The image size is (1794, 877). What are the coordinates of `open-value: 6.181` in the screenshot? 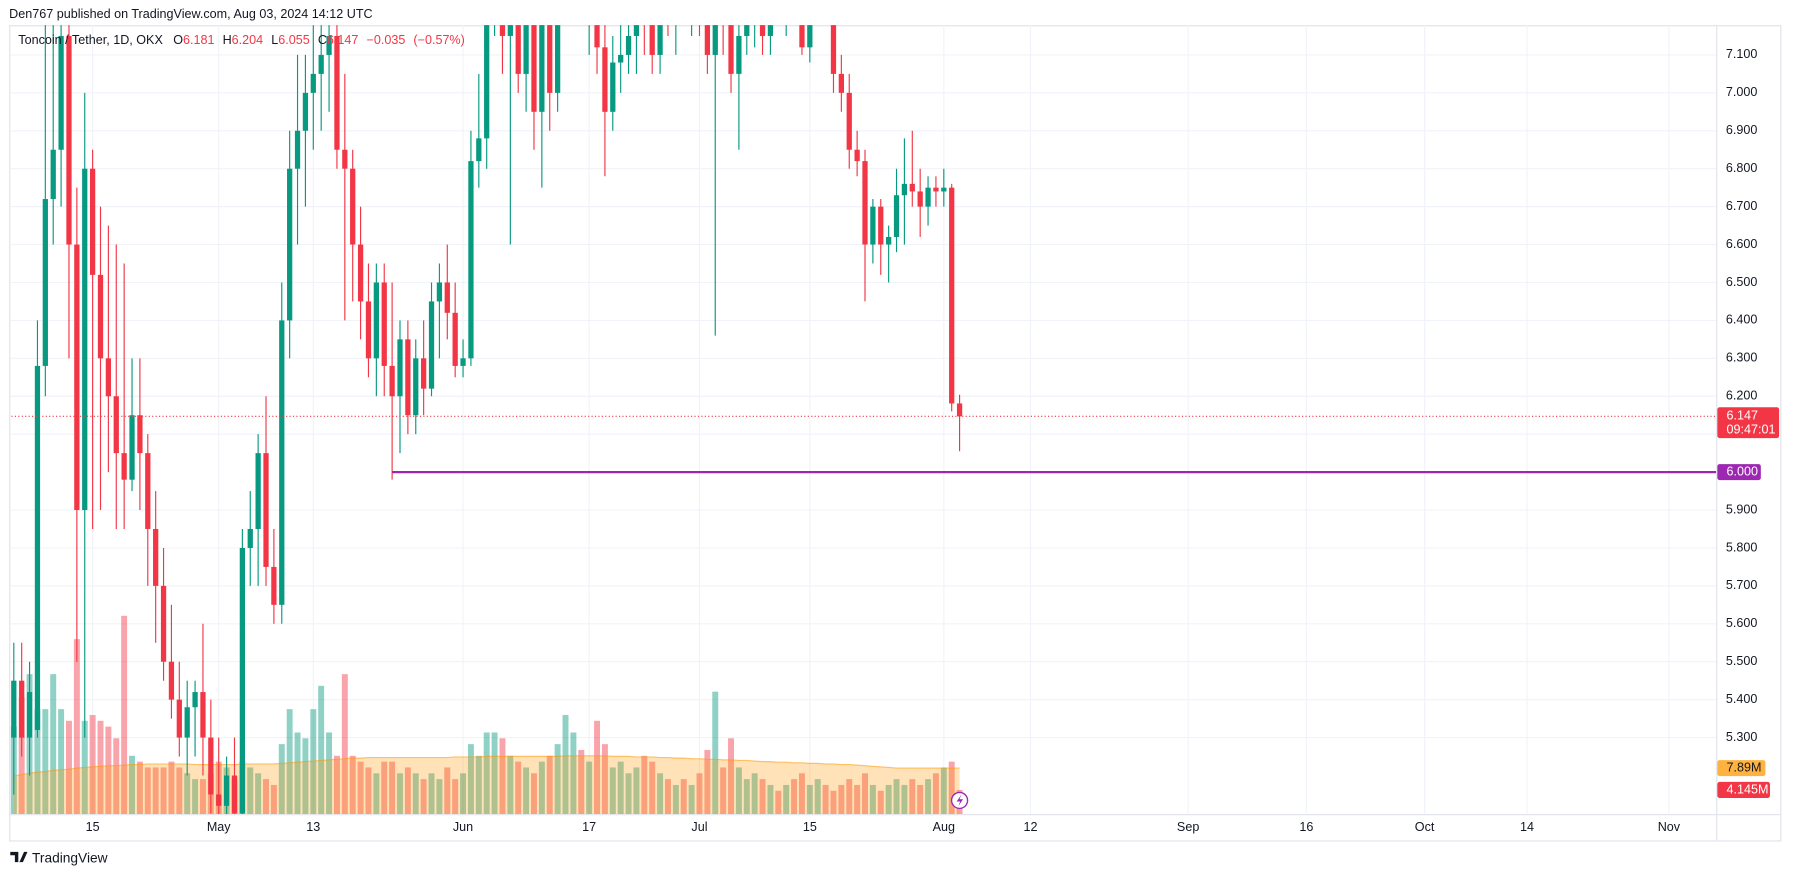 It's located at (198, 40).